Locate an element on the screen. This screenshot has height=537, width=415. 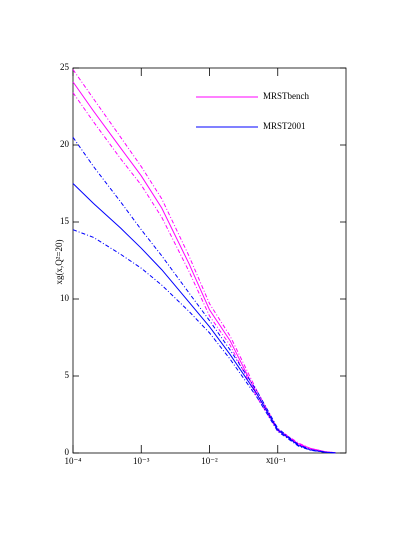
y-tick-label: 25 is located at coordinates (65, 67).